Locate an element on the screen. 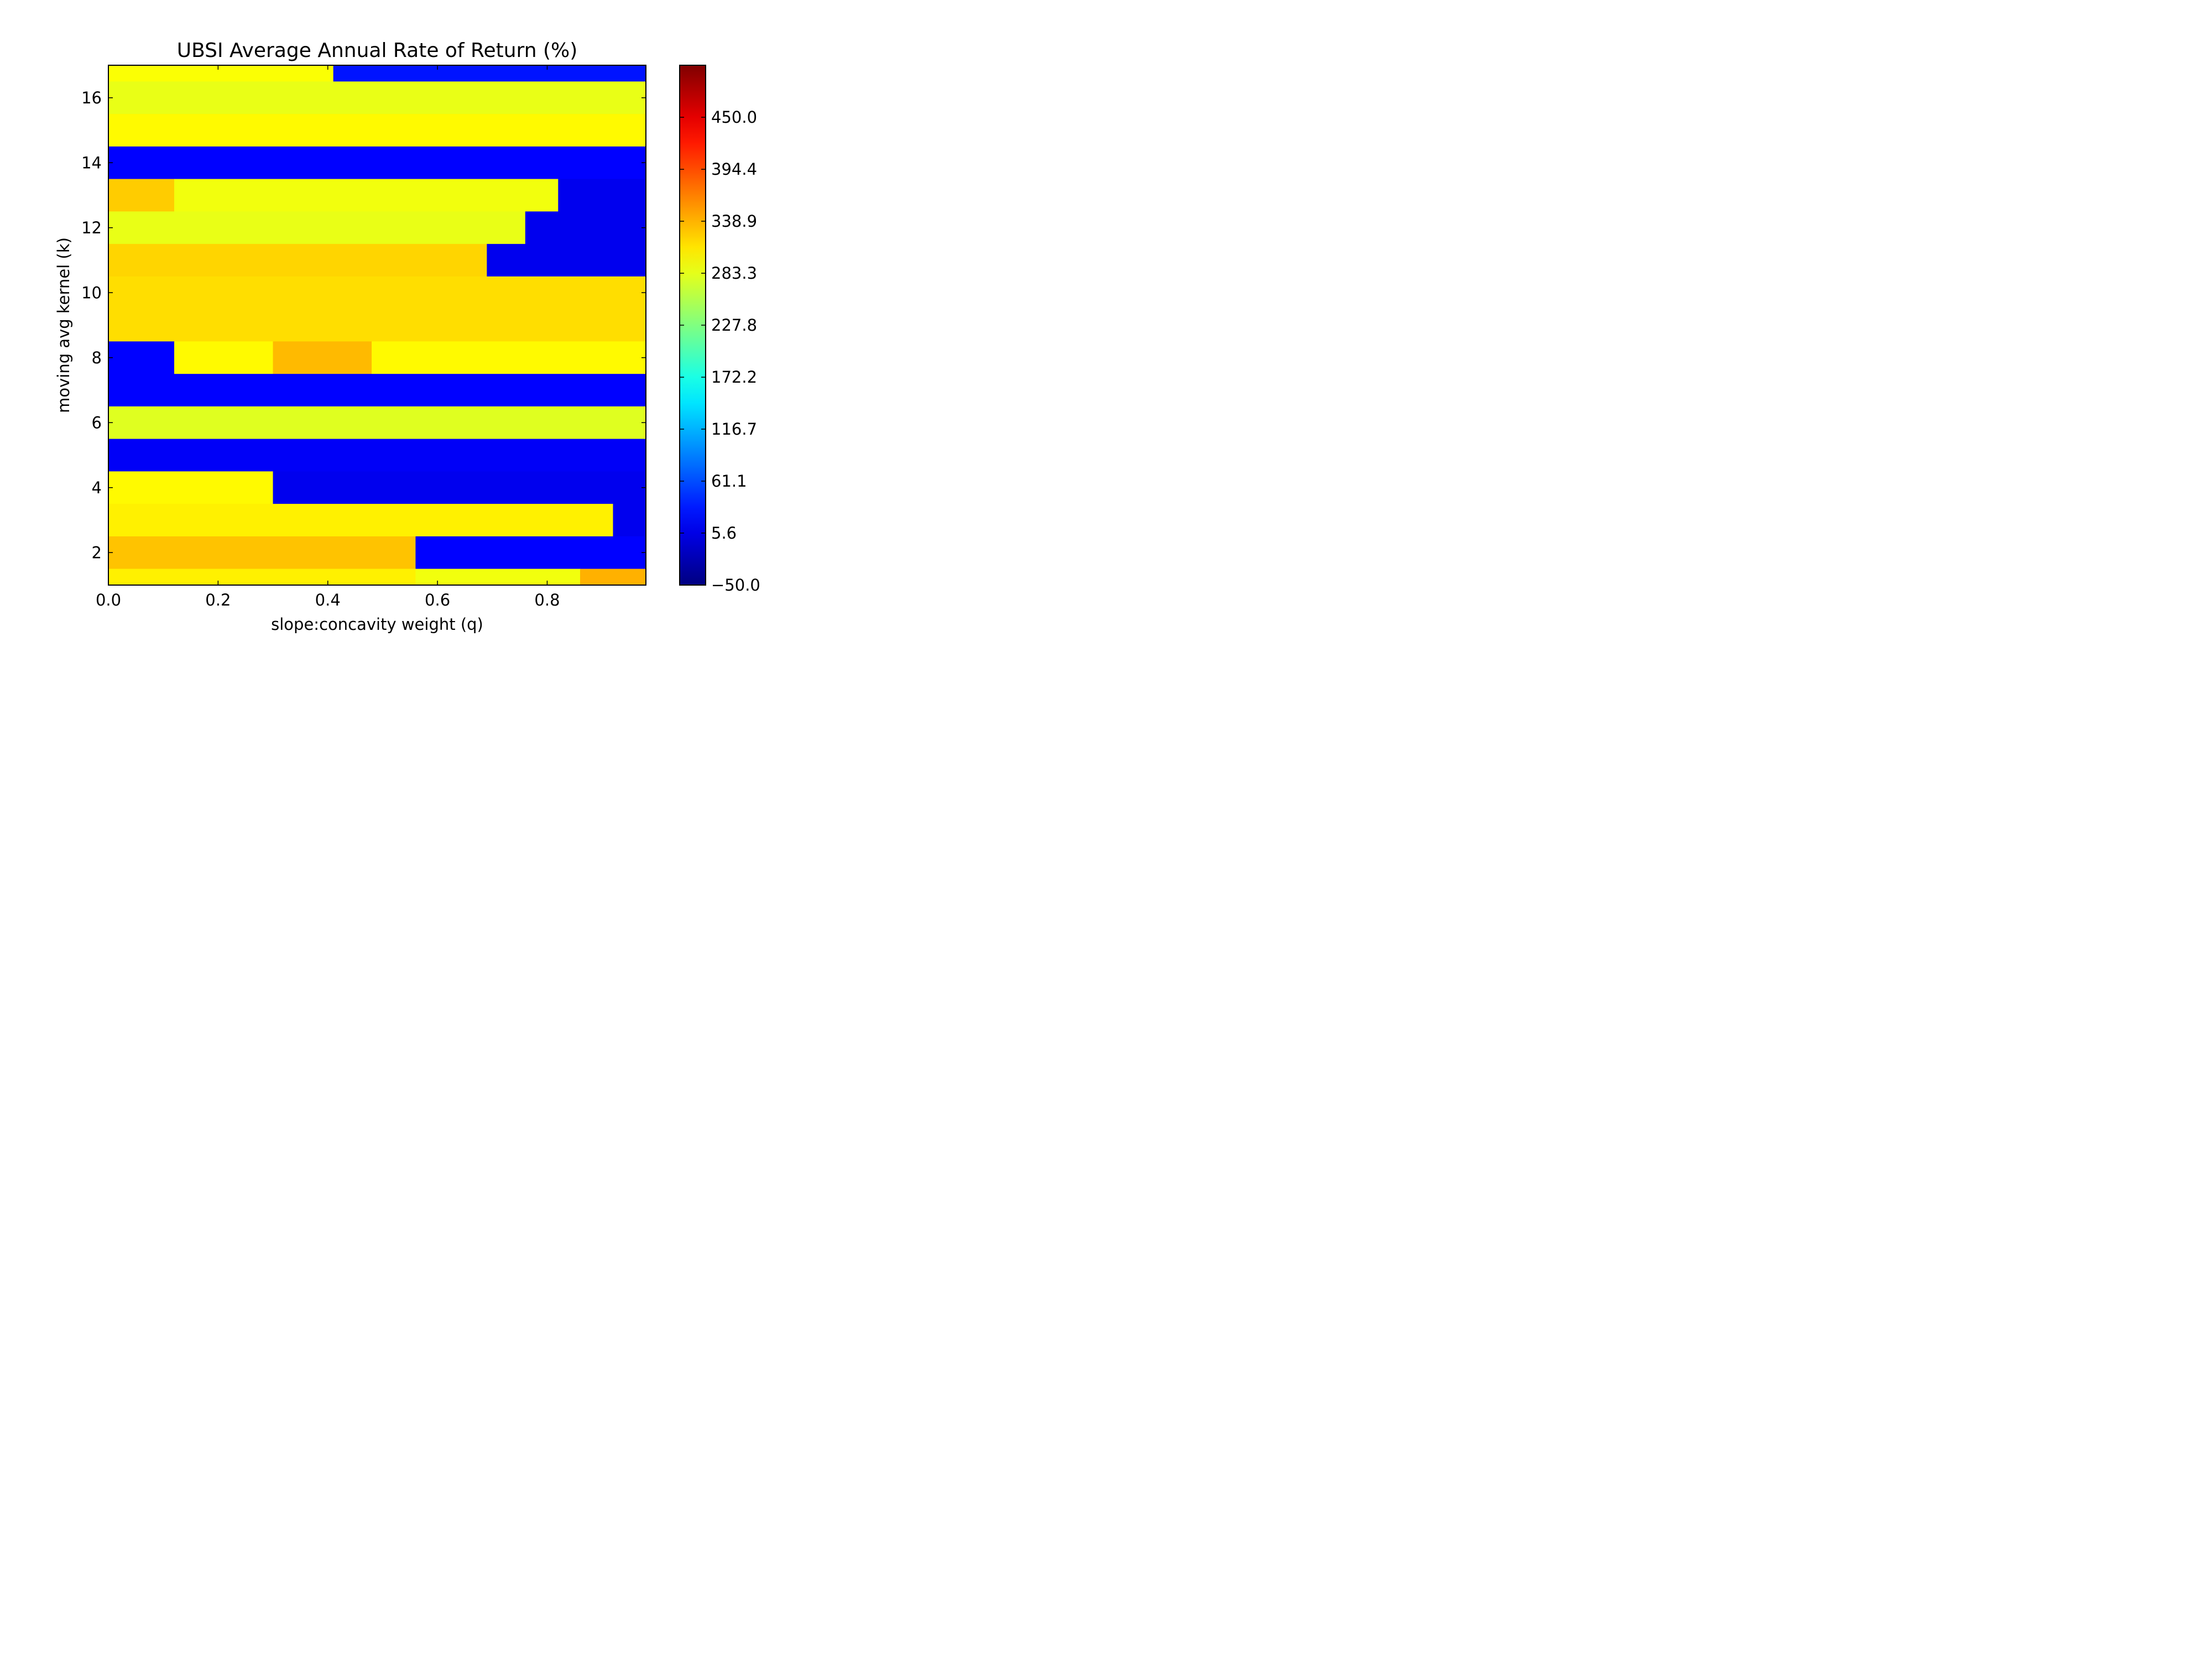 The width and height of the screenshot is (2212, 1659). x-tick-label: 0.6 is located at coordinates (437, 600).